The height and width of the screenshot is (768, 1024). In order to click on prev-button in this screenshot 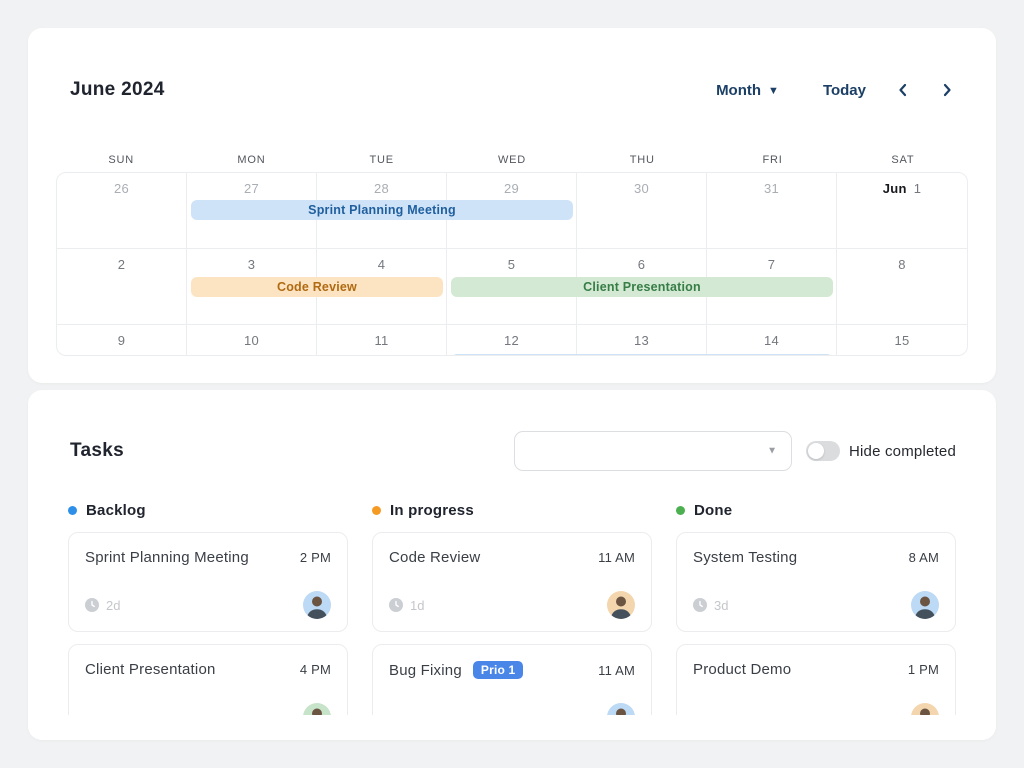, I will do `click(903, 90)`.